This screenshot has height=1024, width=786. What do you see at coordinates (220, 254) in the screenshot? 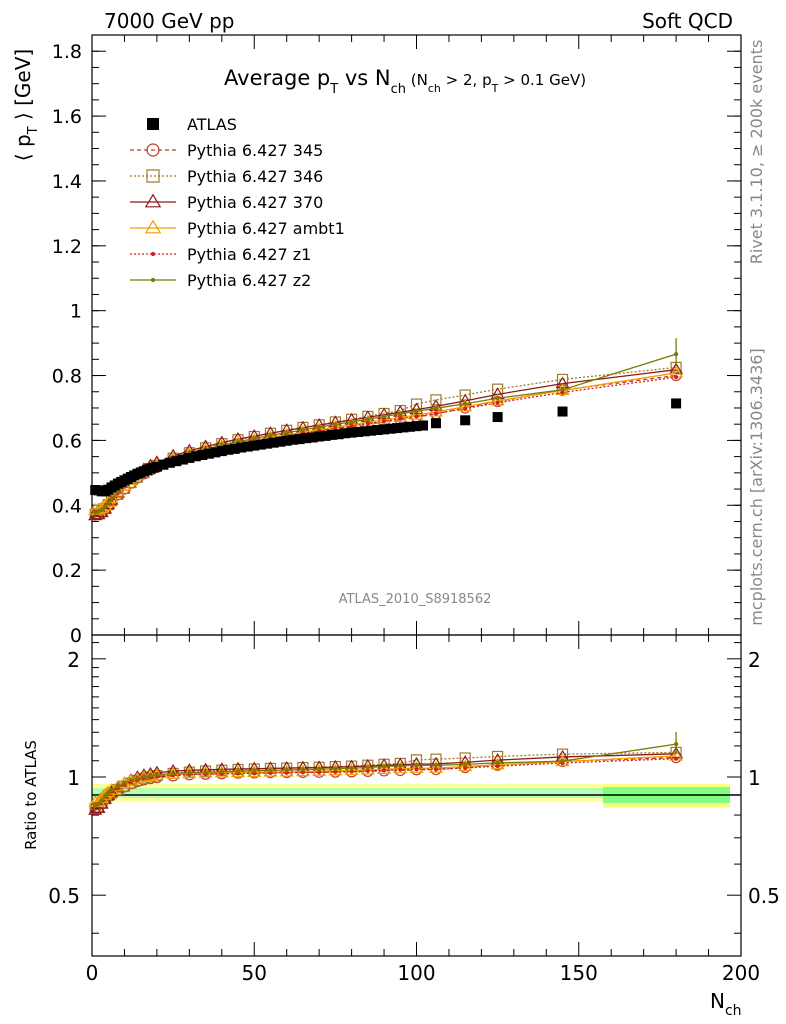
I see `legend-entry: Pythia 6.427 z1` at bounding box center [220, 254].